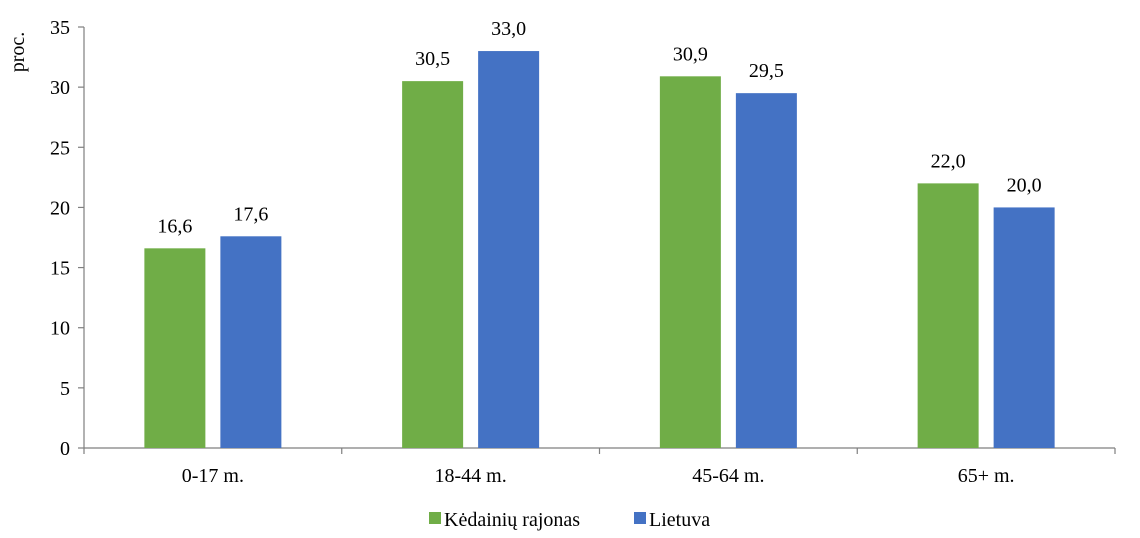 The width and height of the screenshot is (1140, 538). What do you see at coordinates (60, 329) in the screenshot?
I see `y-tick-label: 10` at bounding box center [60, 329].